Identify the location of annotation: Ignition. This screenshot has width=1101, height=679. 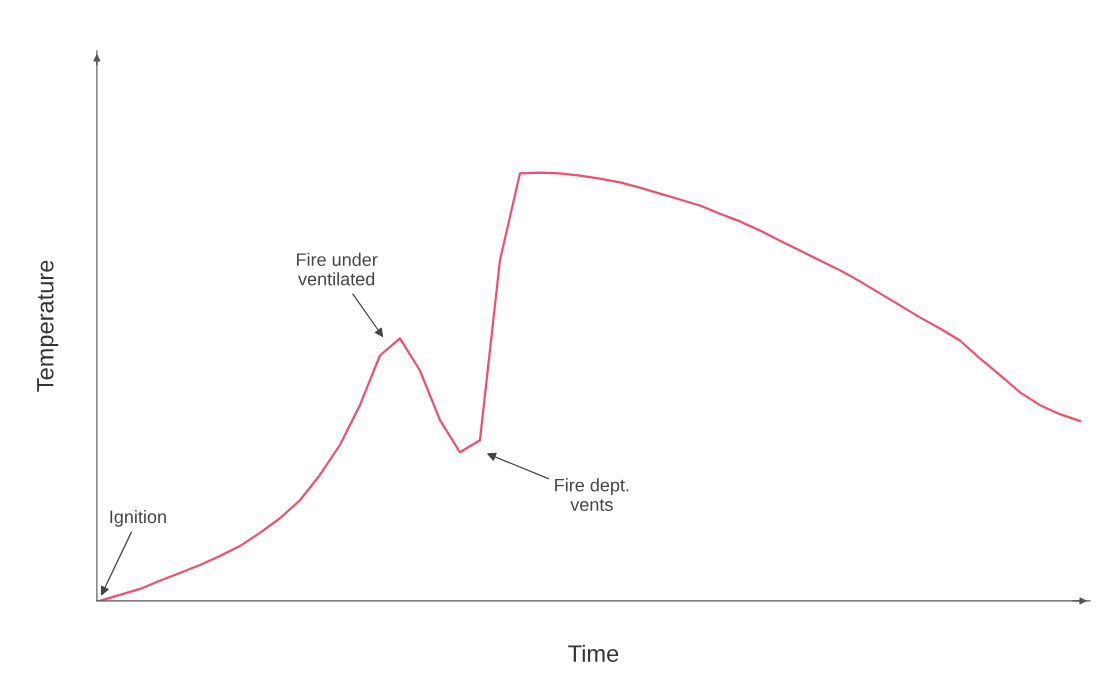
(138, 518).